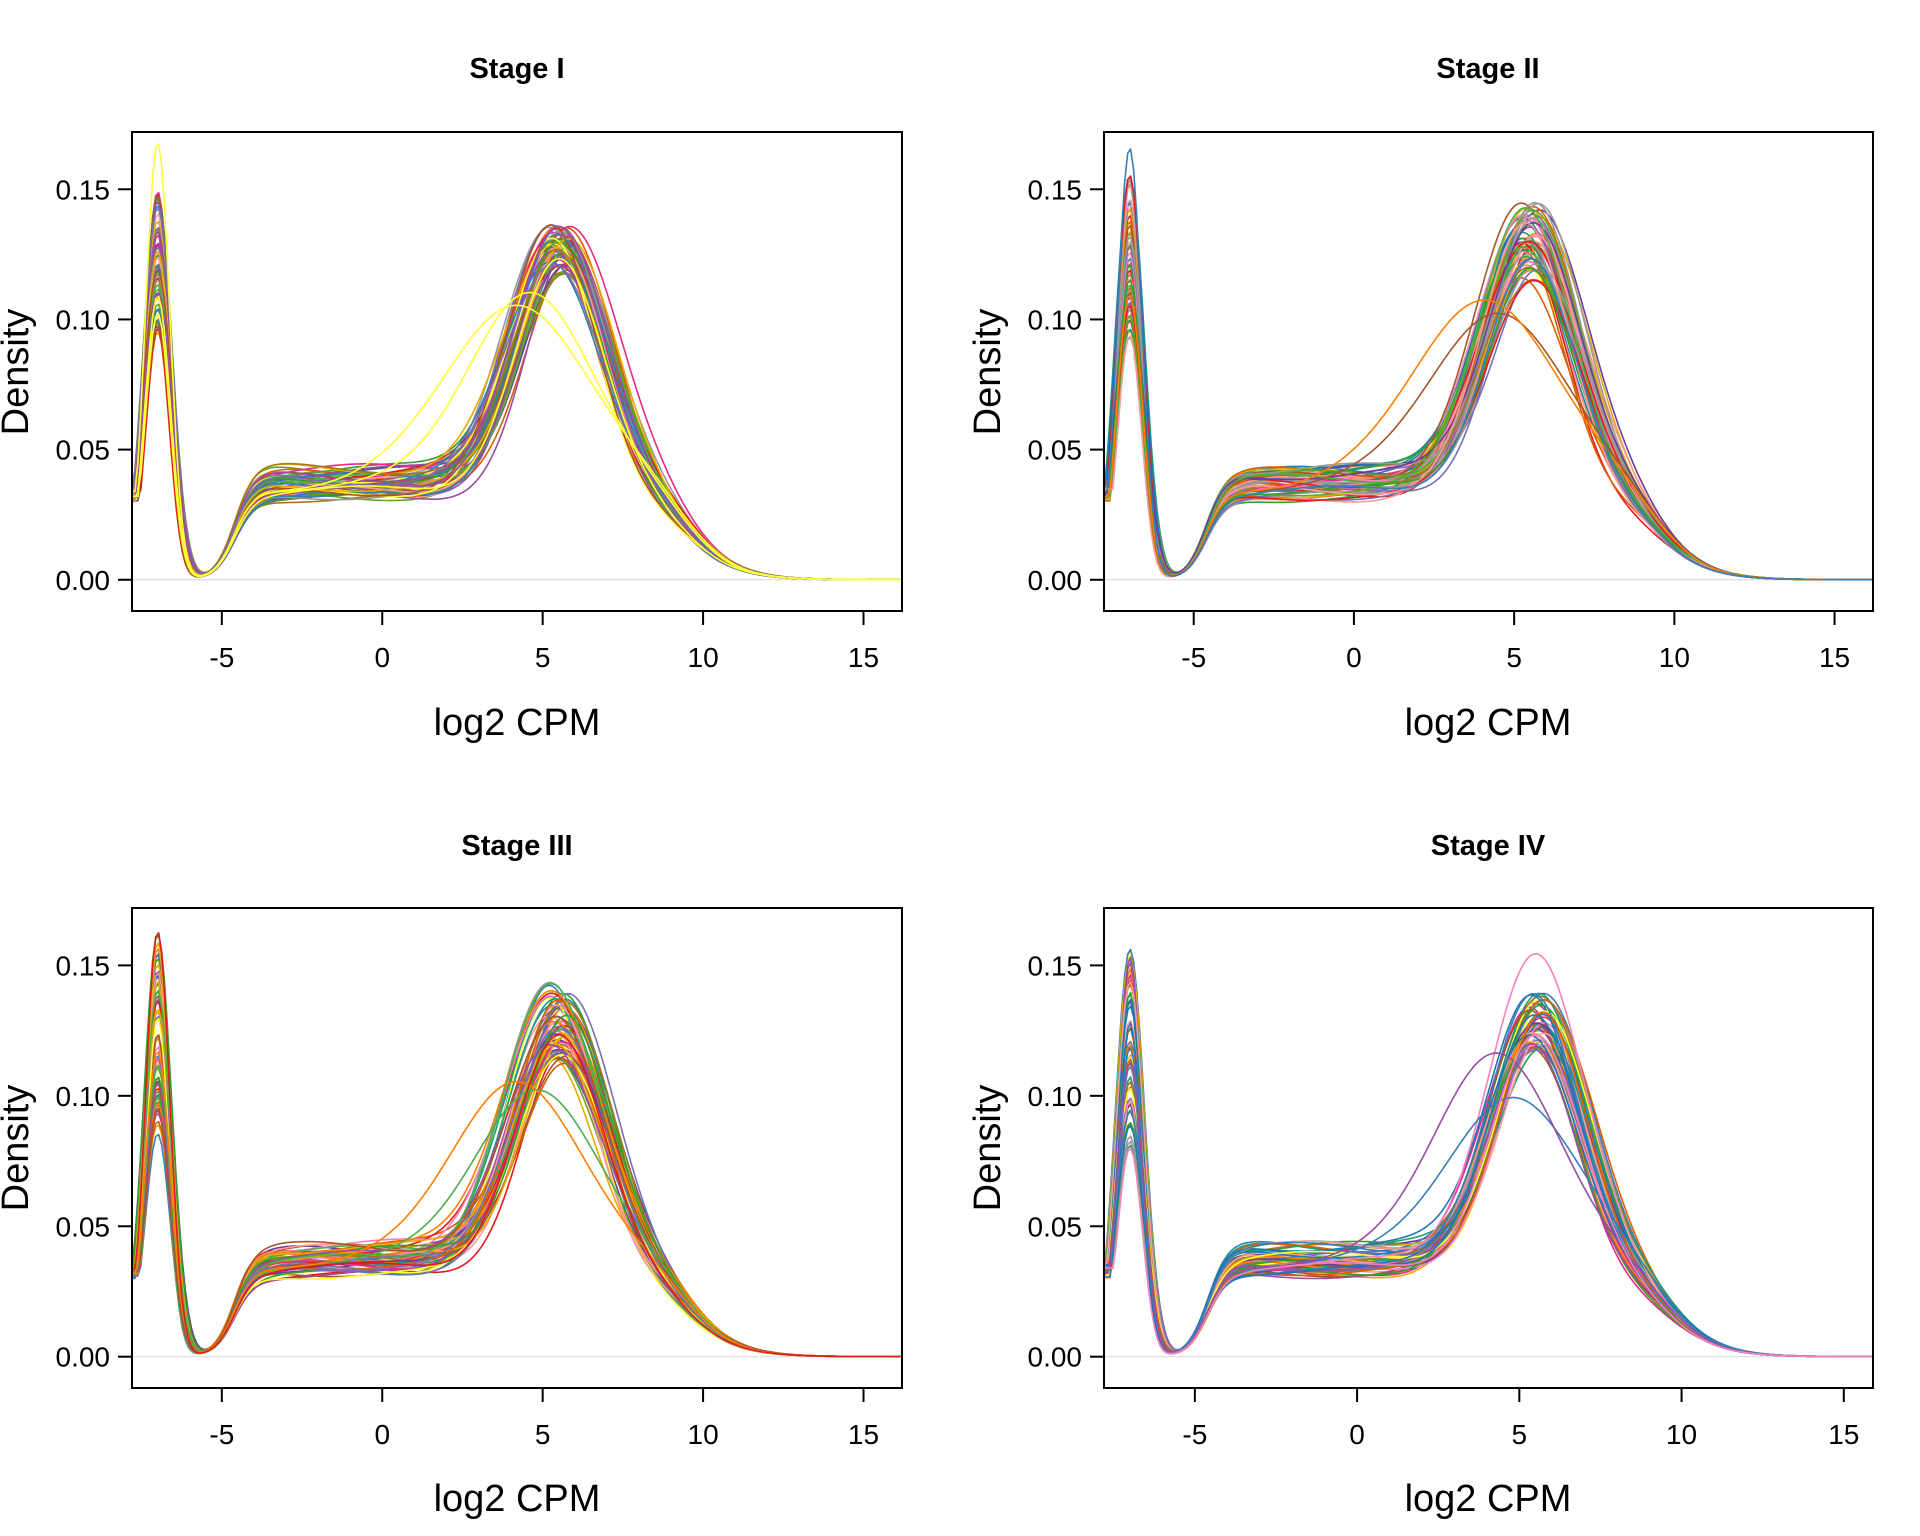 This screenshot has width=1920, height=1536. What do you see at coordinates (1487, 69) in the screenshot?
I see `panel-title: Stage II` at bounding box center [1487, 69].